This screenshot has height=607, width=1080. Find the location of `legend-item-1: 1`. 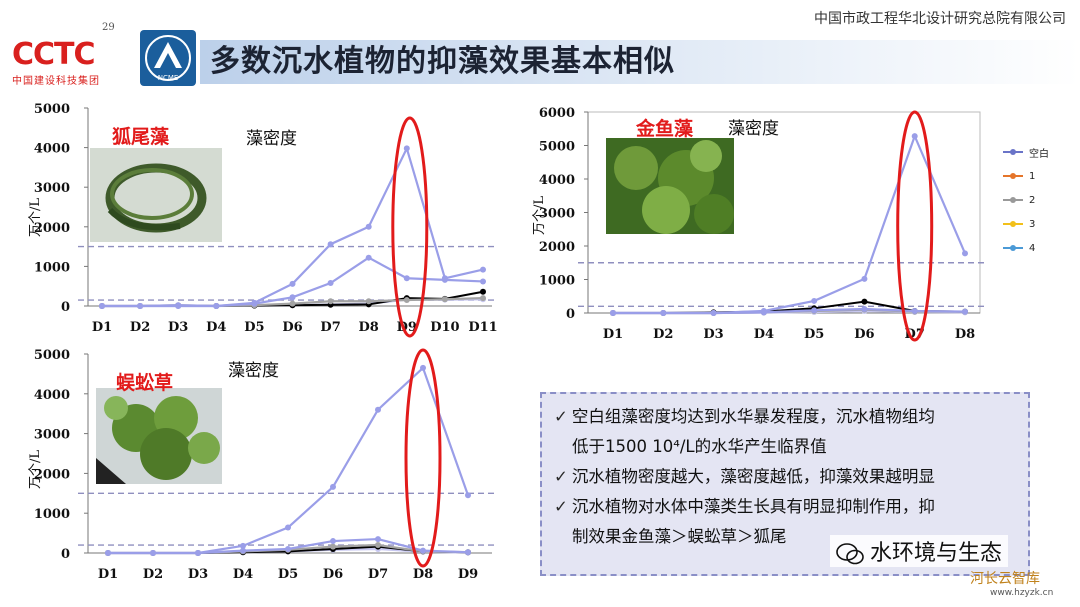

legend-item-1: 1 is located at coordinates (1038, 176).